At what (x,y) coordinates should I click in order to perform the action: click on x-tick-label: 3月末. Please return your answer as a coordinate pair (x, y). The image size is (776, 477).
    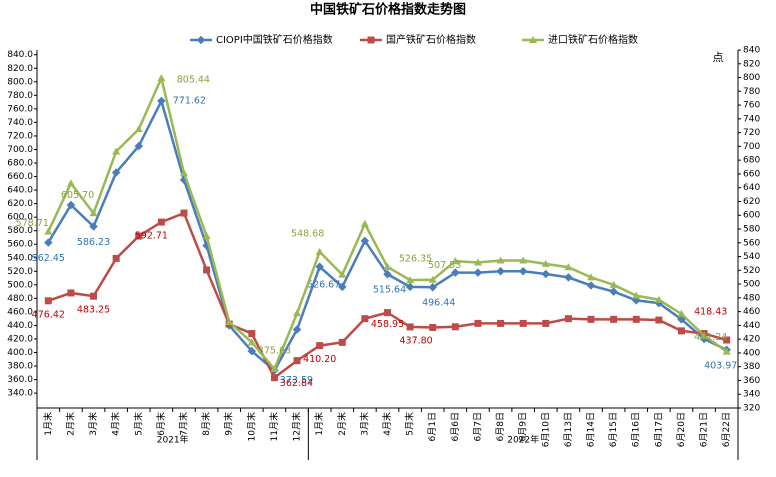
    Looking at the image, I should click on (93, 424).